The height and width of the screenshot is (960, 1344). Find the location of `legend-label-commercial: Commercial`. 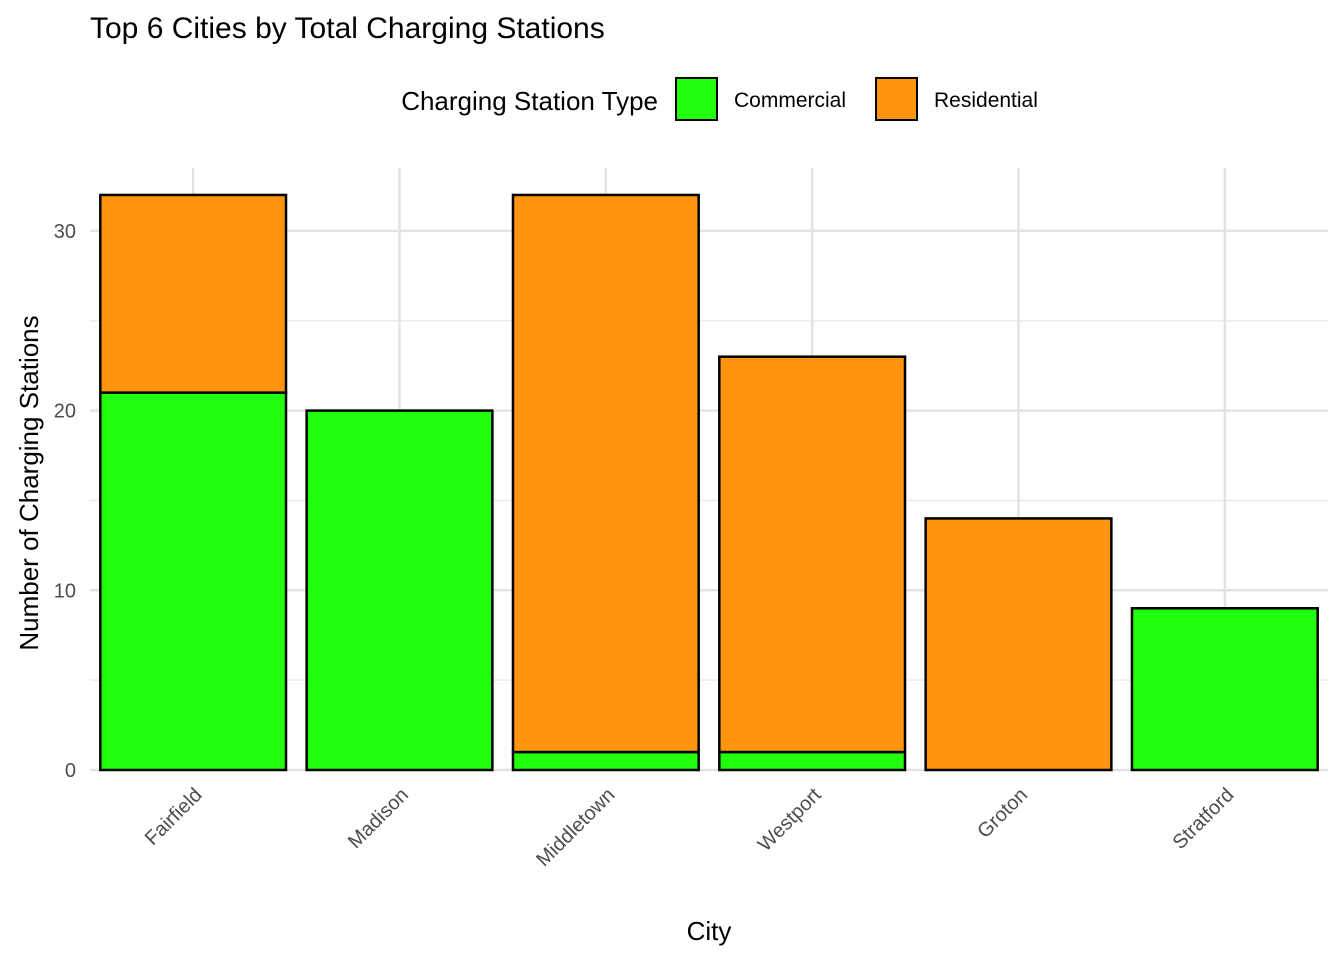

legend-label-commercial: Commercial is located at coordinates (790, 100).